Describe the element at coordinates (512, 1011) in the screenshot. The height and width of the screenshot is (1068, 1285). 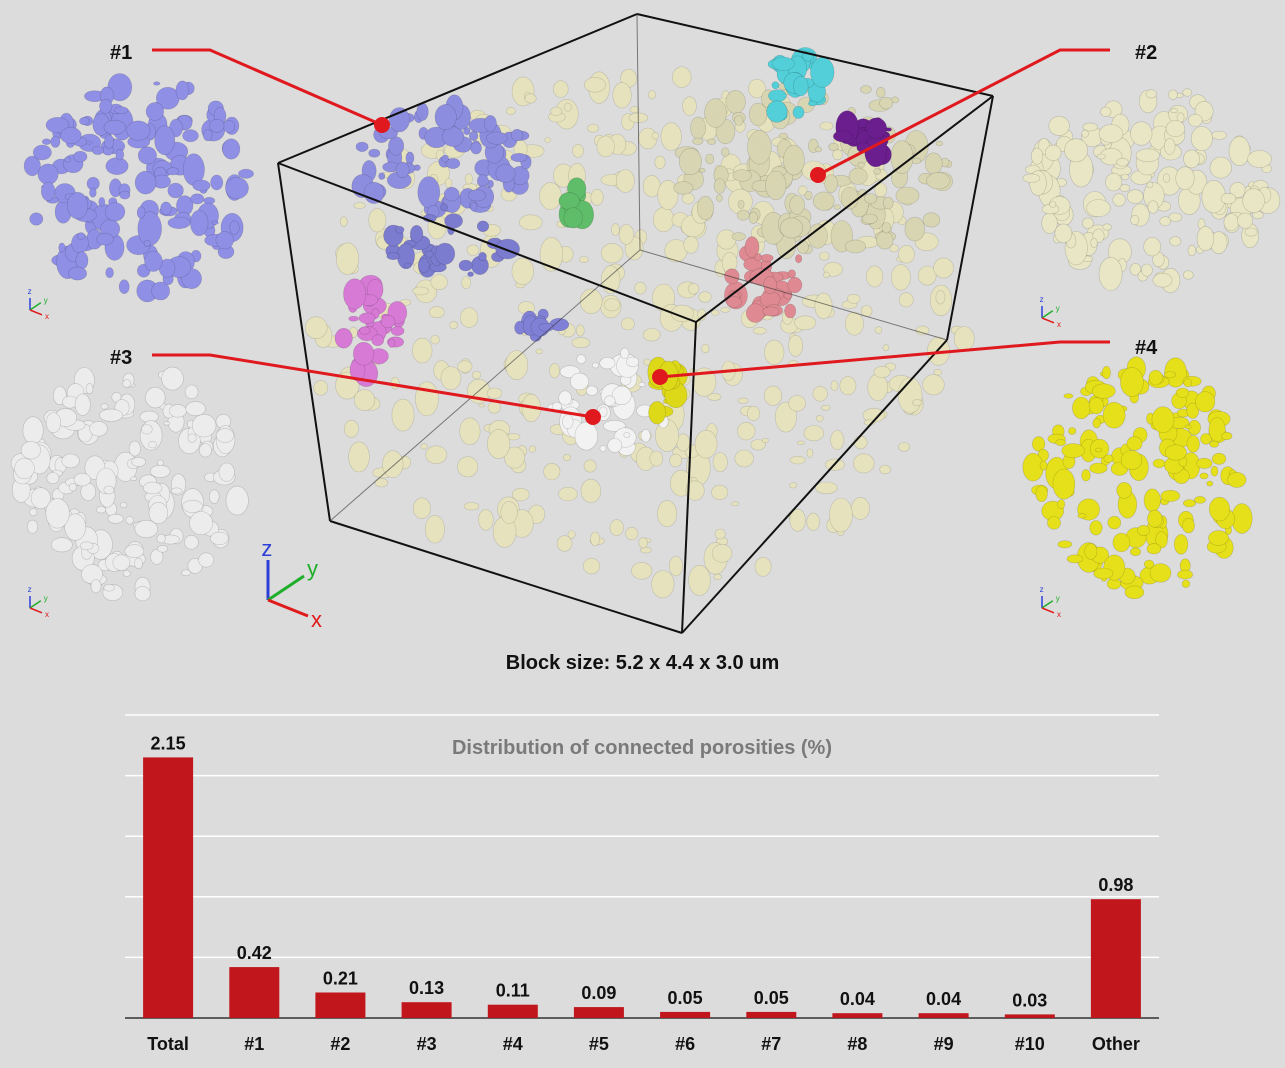
I see `bar-#4` at that location.